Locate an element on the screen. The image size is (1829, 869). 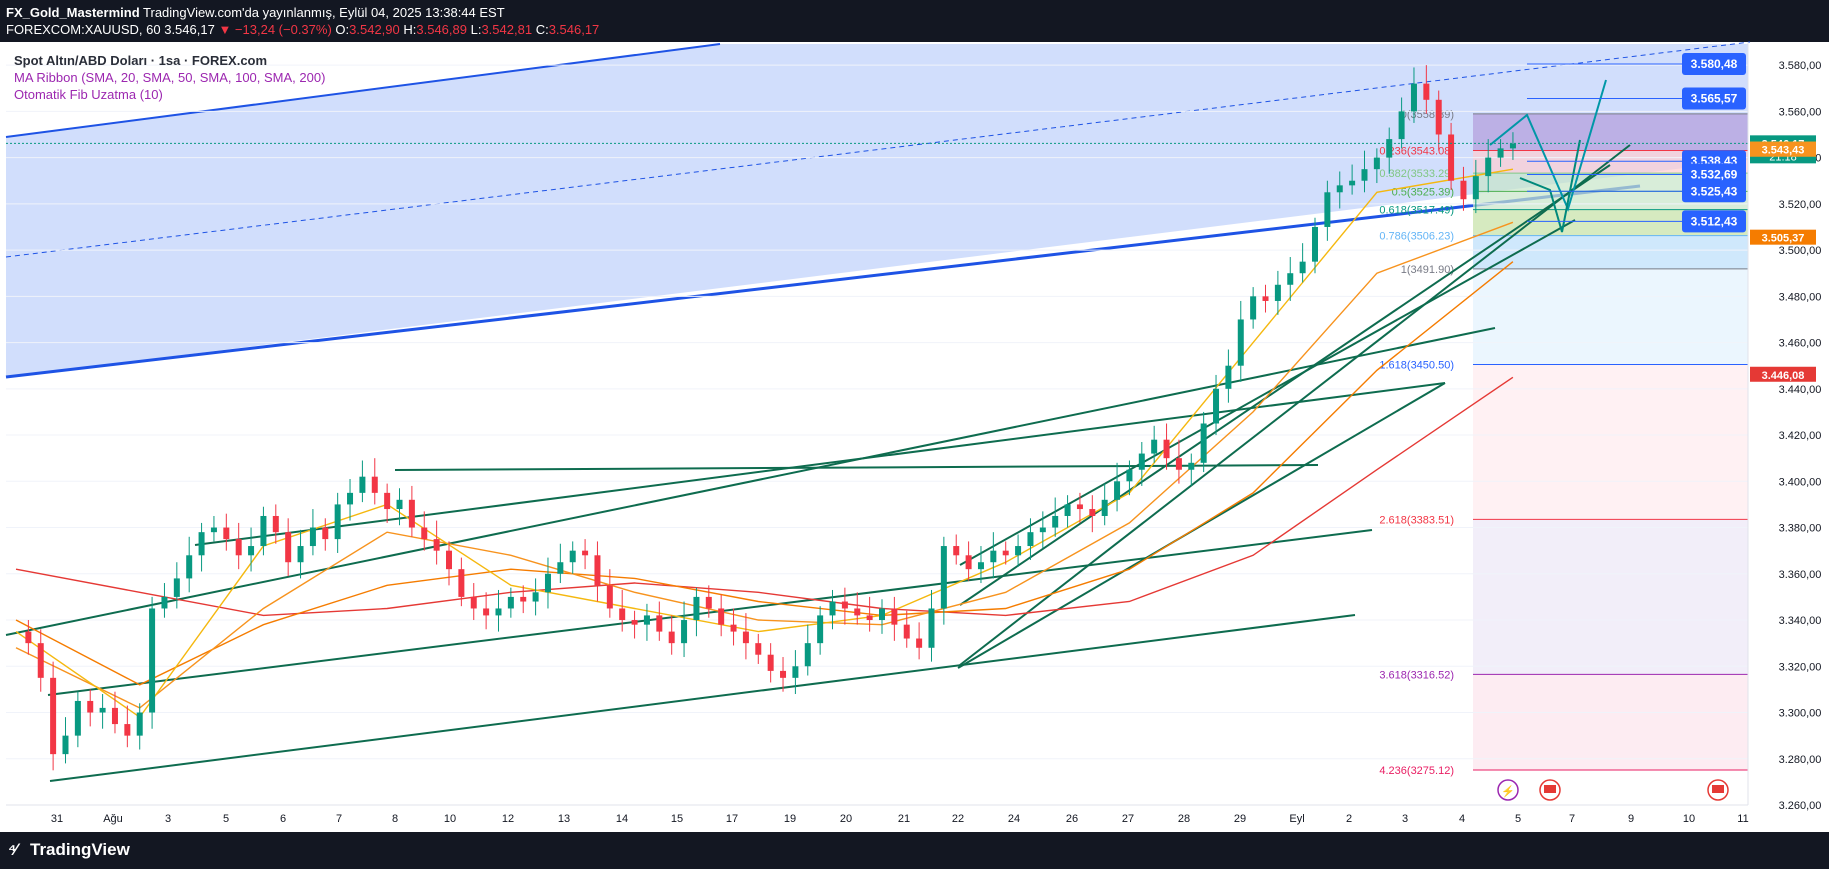
x-tick-label: 10 is located at coordinates (450, 819).